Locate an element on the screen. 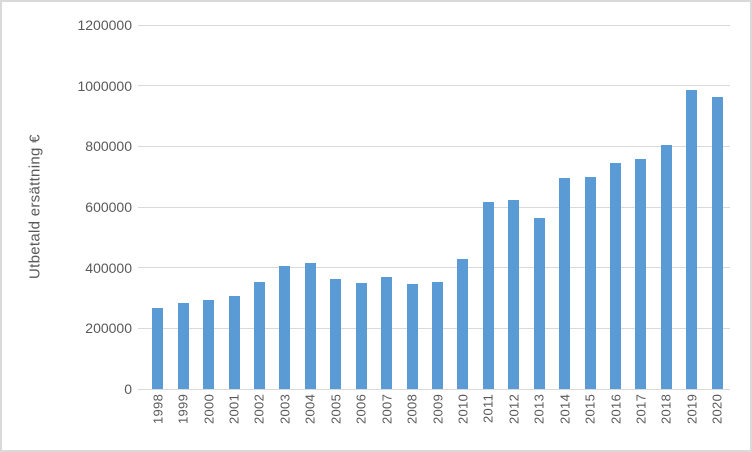 The image size is (752, 452). y-tick-label: 200000 is located at coordinates (108, 328).